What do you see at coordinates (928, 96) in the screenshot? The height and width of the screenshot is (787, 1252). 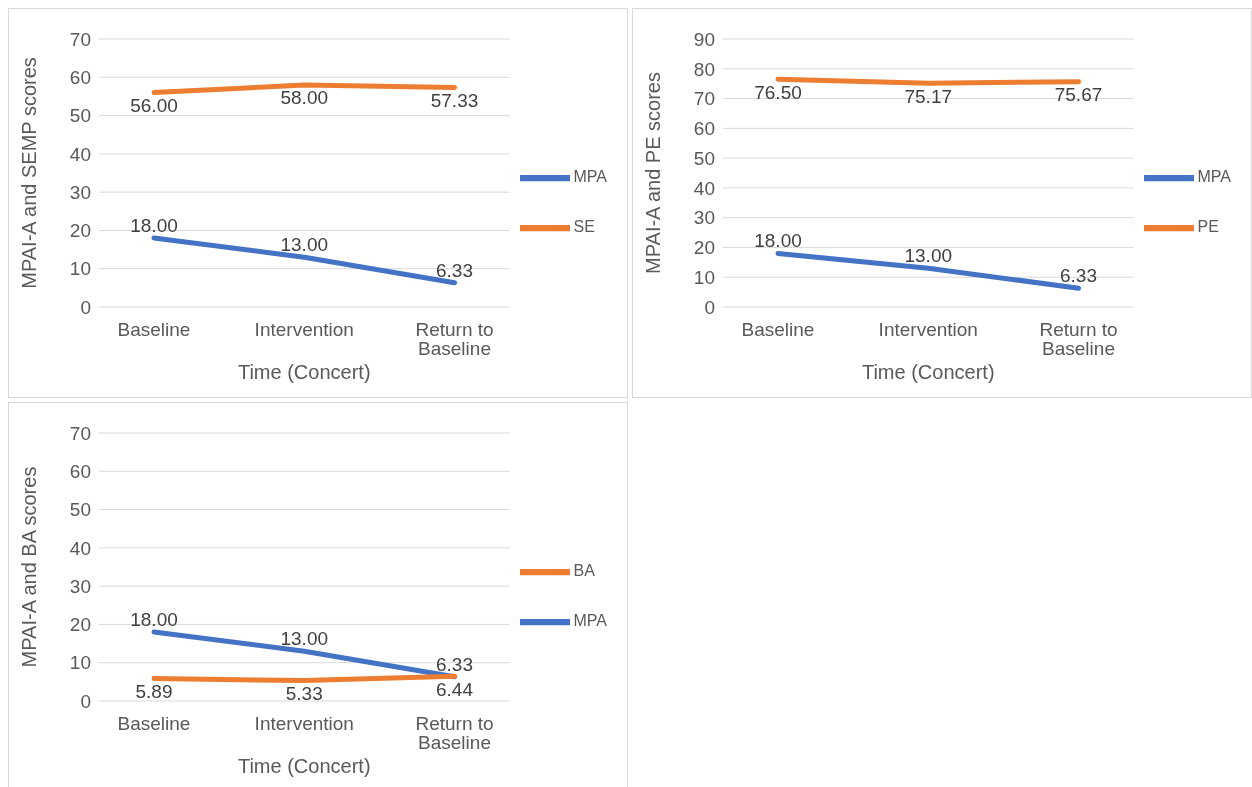 I see `data-label: 75.17` at bounding box center [928, 96].